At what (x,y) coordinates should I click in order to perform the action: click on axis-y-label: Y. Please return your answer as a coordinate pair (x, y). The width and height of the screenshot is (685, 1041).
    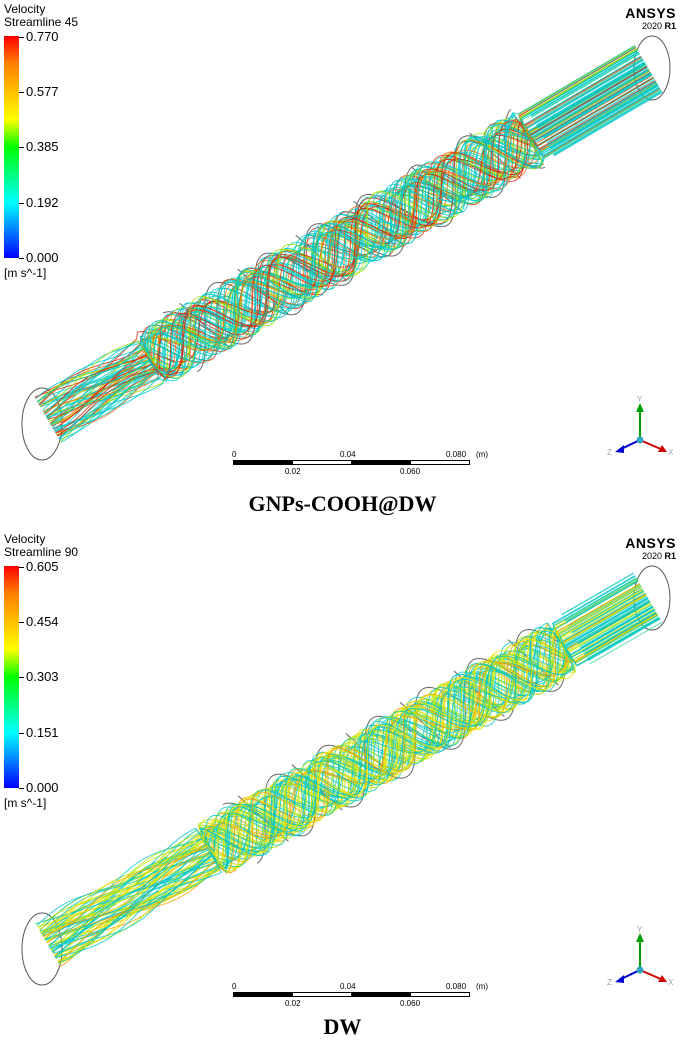
    Looking at the image, I should click on (640, 399).